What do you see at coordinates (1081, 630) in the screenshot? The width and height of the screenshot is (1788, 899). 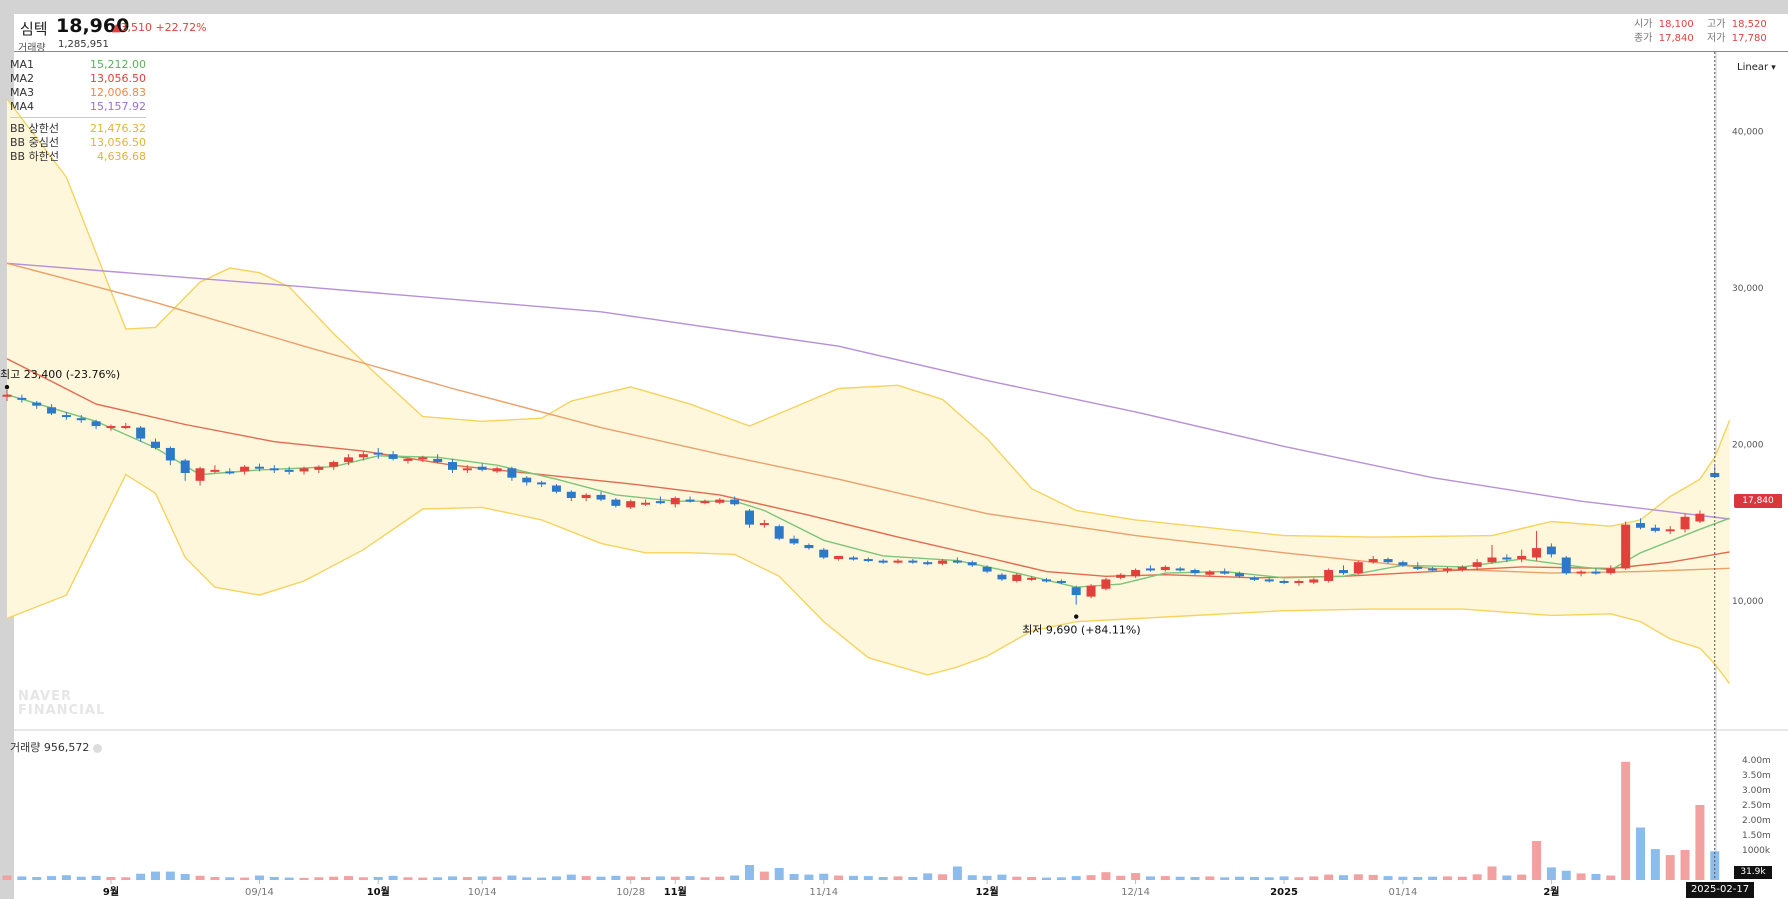 I see `annotation-label-1: 최저 9,690 (+84.11%)` at bounding box center [1081, 630].